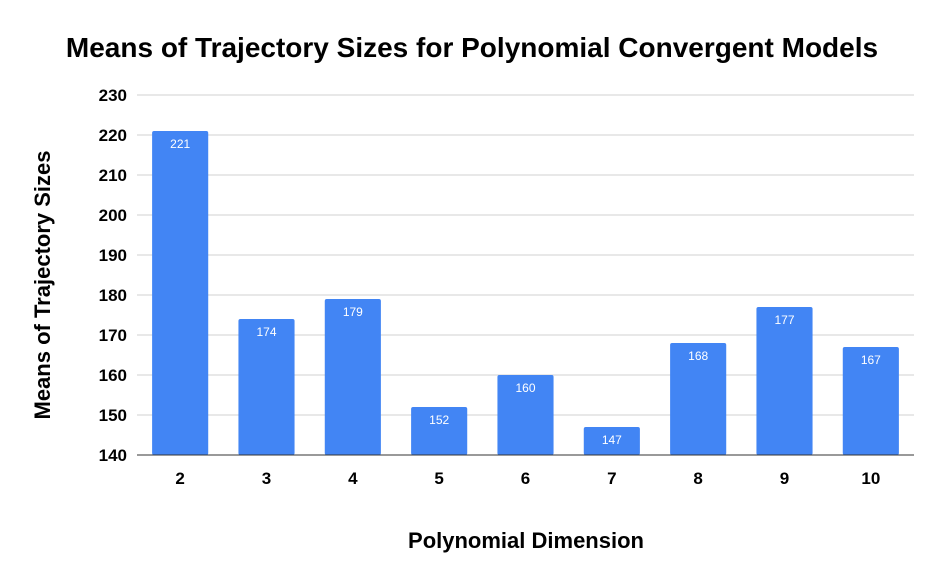  Describe the element at coordinates (438, 478) in the screenshot. I see `x-tick-label: 5` at that location.